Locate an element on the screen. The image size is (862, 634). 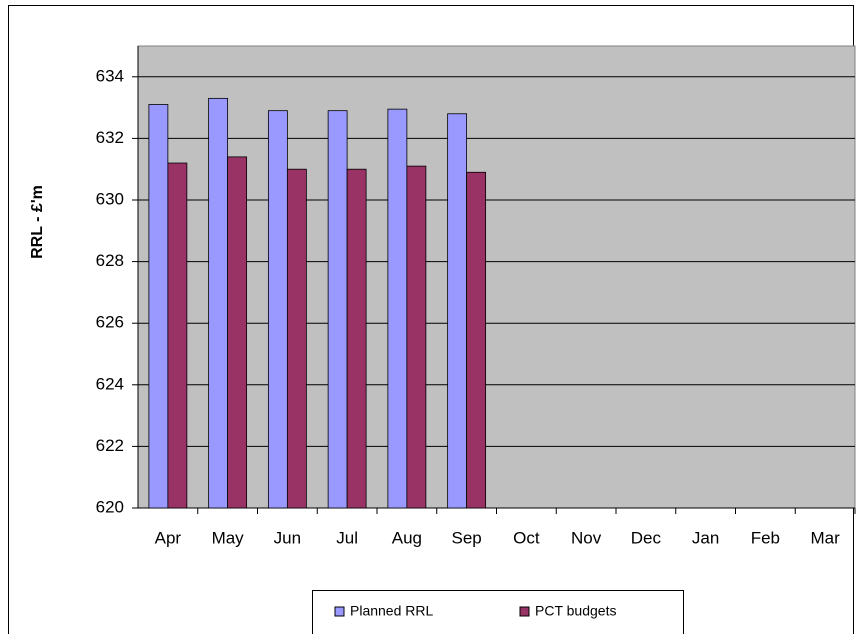
y-axis-label: RRL - £'m is located at coordinates (37, 222).